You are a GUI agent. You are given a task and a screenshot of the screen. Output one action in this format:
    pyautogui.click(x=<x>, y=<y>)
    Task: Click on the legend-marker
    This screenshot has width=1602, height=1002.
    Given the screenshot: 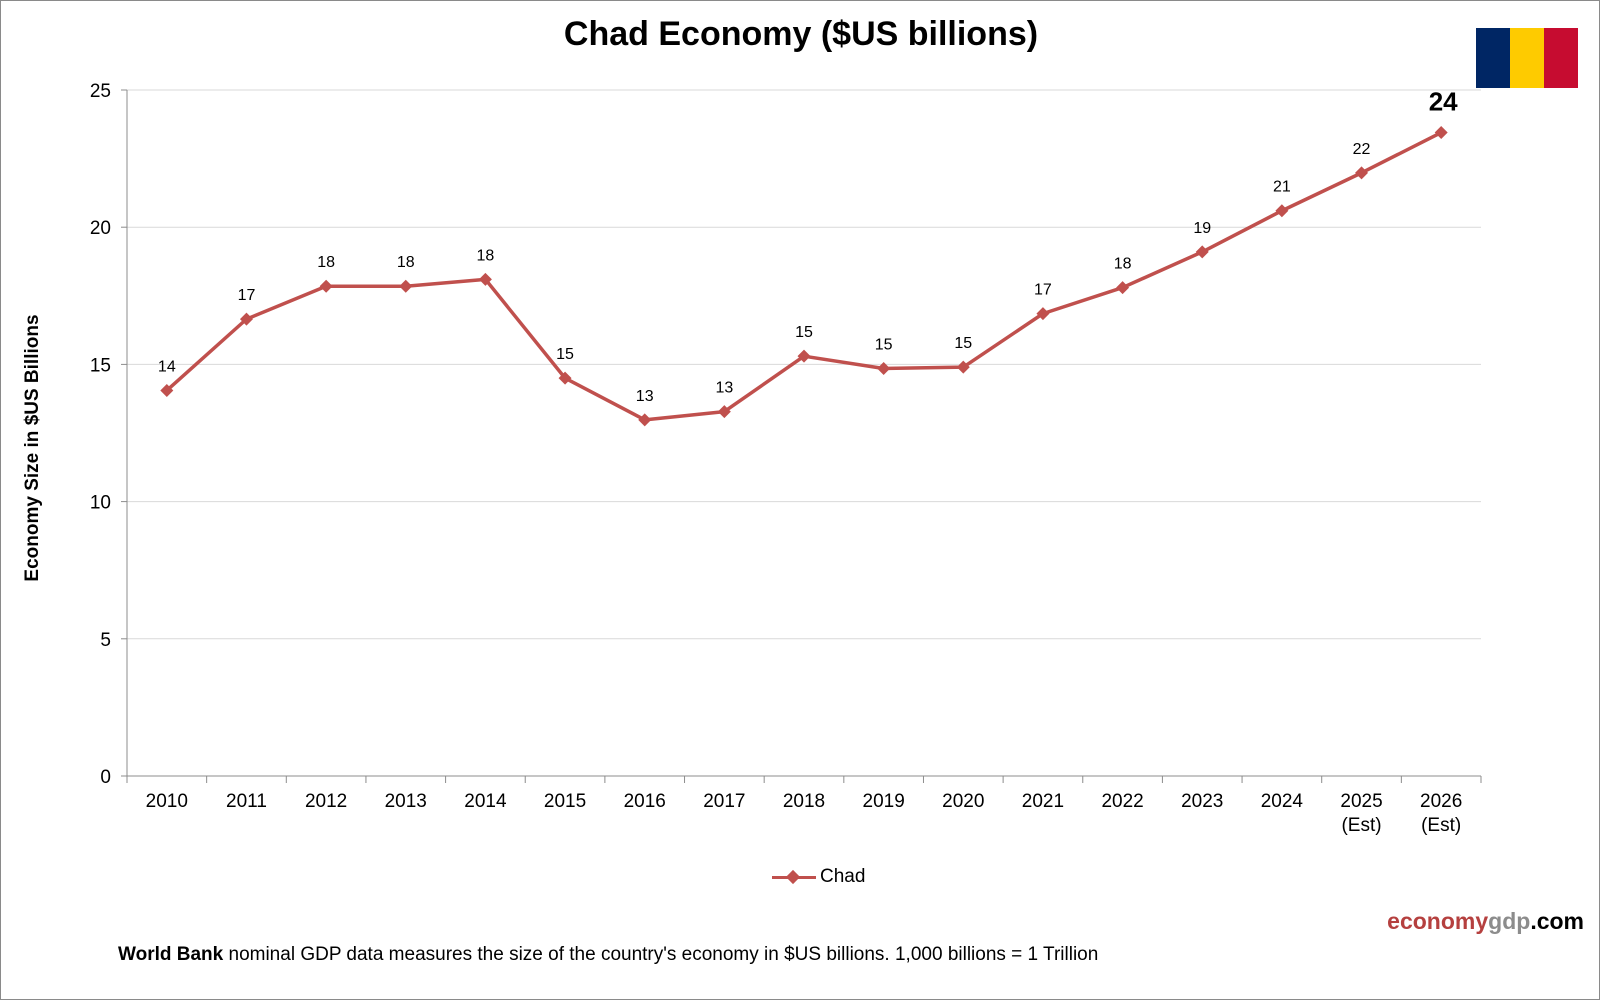 What is the action you would take?
    pyautogui.click(x=793, y=877)
    